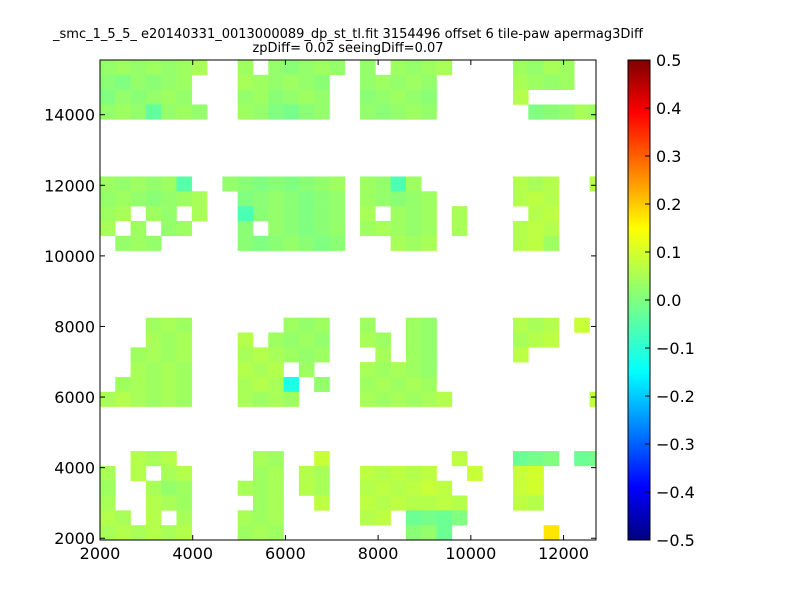 The image size is (800, 600). What do you see at coordinates (670, 300) in the screenshot?
I see `colorbar-ticks: 0.5 0.4 0.3 0.2 0.1 0.0 −0.1 −0.2 −0.3 −0.4 −0.5` at bounding box center [670, 300].